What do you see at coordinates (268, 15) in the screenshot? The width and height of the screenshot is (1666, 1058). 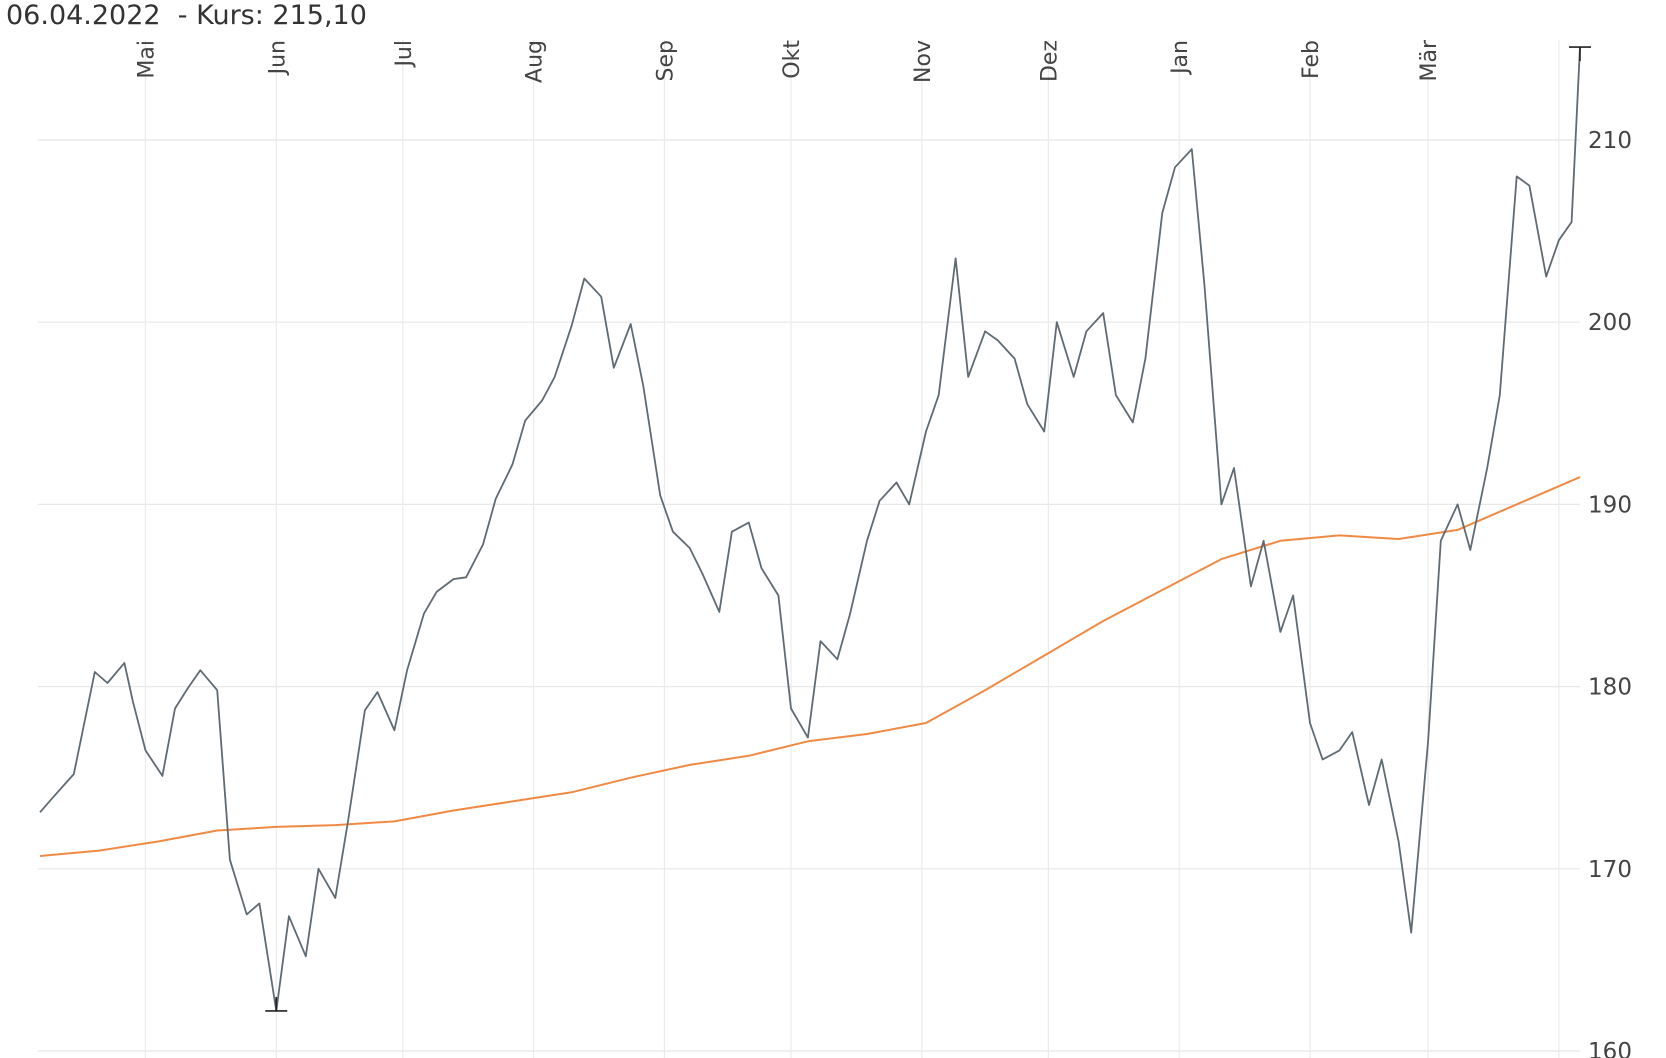 I see `price-label: - Kurs: 215,10` at bounding box center [268, 15].